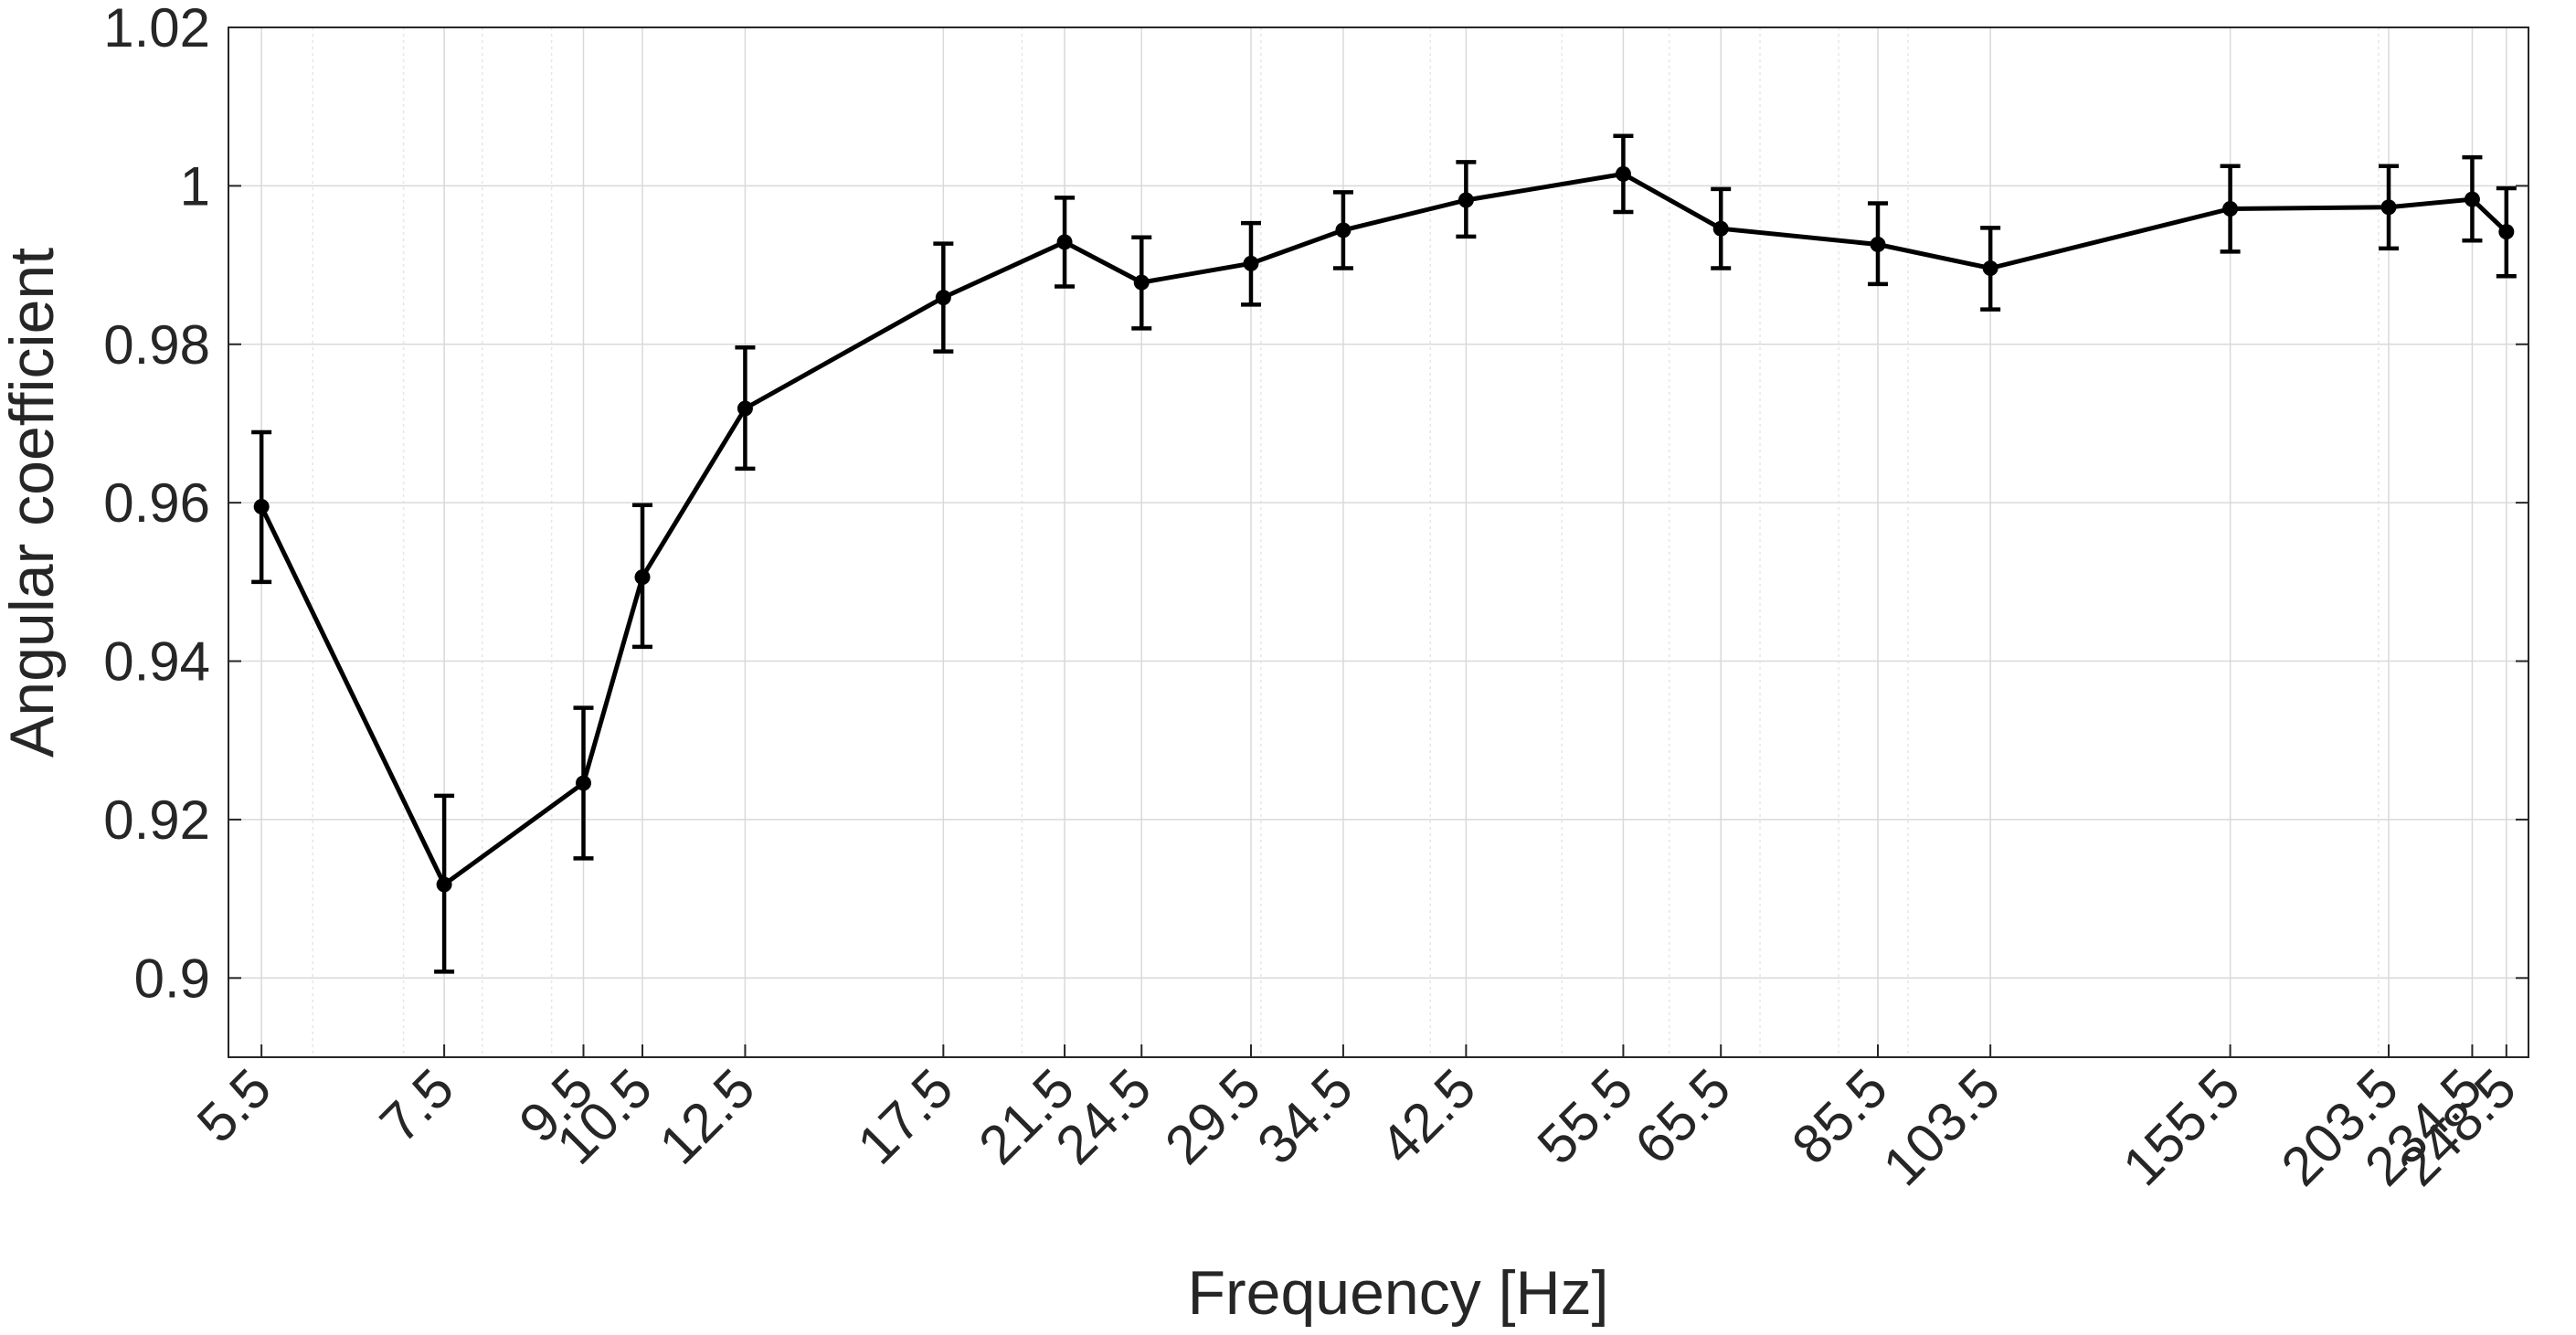 Image resolution: width=2576 pixels, height=1335 pixels. Describe the element at coordinates (156, 662) in the screenshot. I see `y-tick-label: 0.94` at that location.